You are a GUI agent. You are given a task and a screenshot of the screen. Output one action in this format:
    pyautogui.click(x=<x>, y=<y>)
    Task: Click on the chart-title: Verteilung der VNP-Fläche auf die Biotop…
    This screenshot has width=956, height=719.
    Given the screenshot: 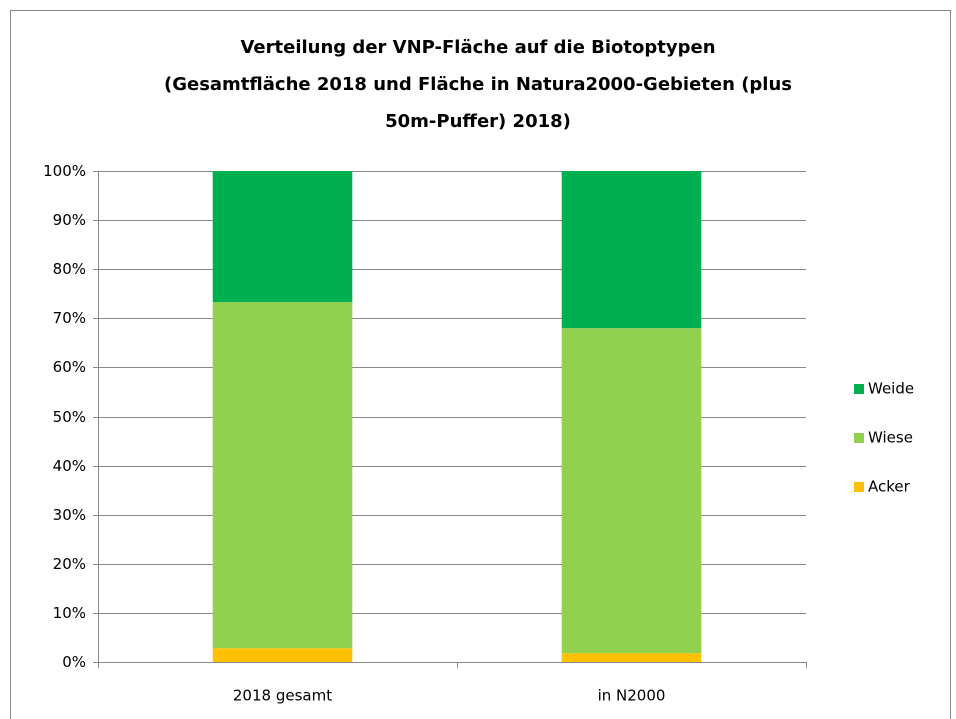 What is the action you would take?
    pyautogui.click(x=477, y=47)
    